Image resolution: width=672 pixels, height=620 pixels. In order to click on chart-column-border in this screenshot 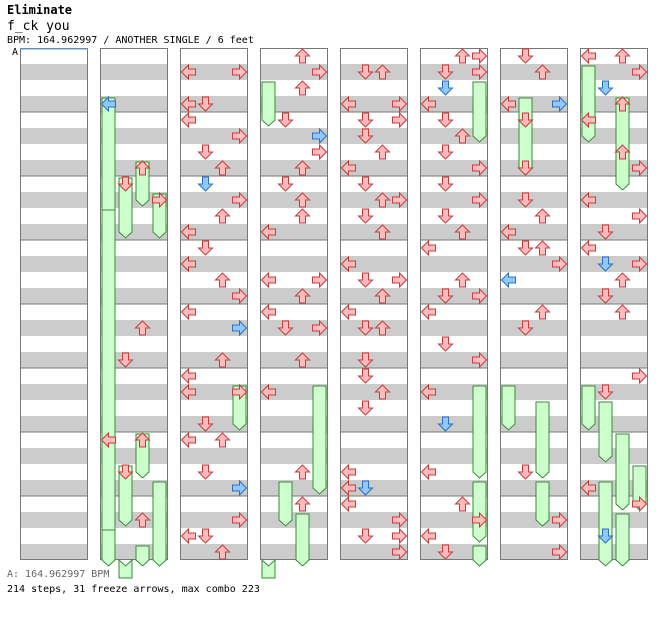, I will do `click(454, 304)`.